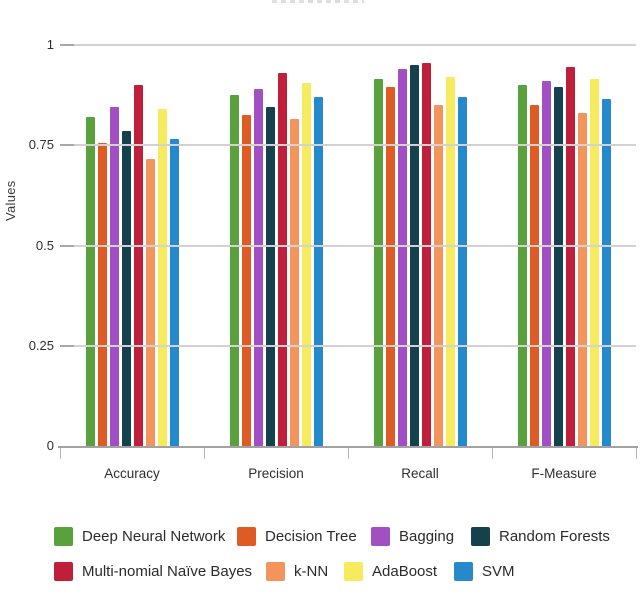  I want to click on bar-group-recall, so click(420, 245).